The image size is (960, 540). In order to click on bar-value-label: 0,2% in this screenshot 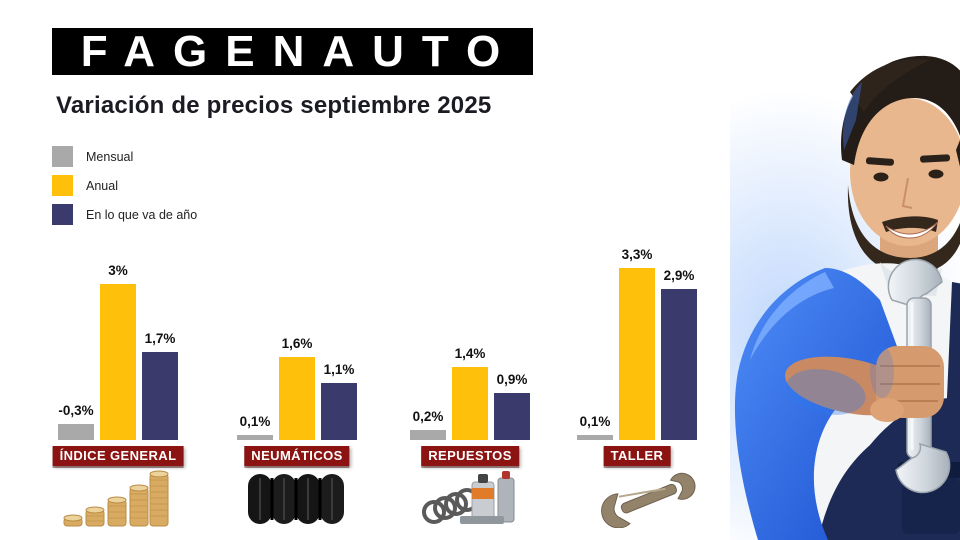, I will do `click(428, 416)`.